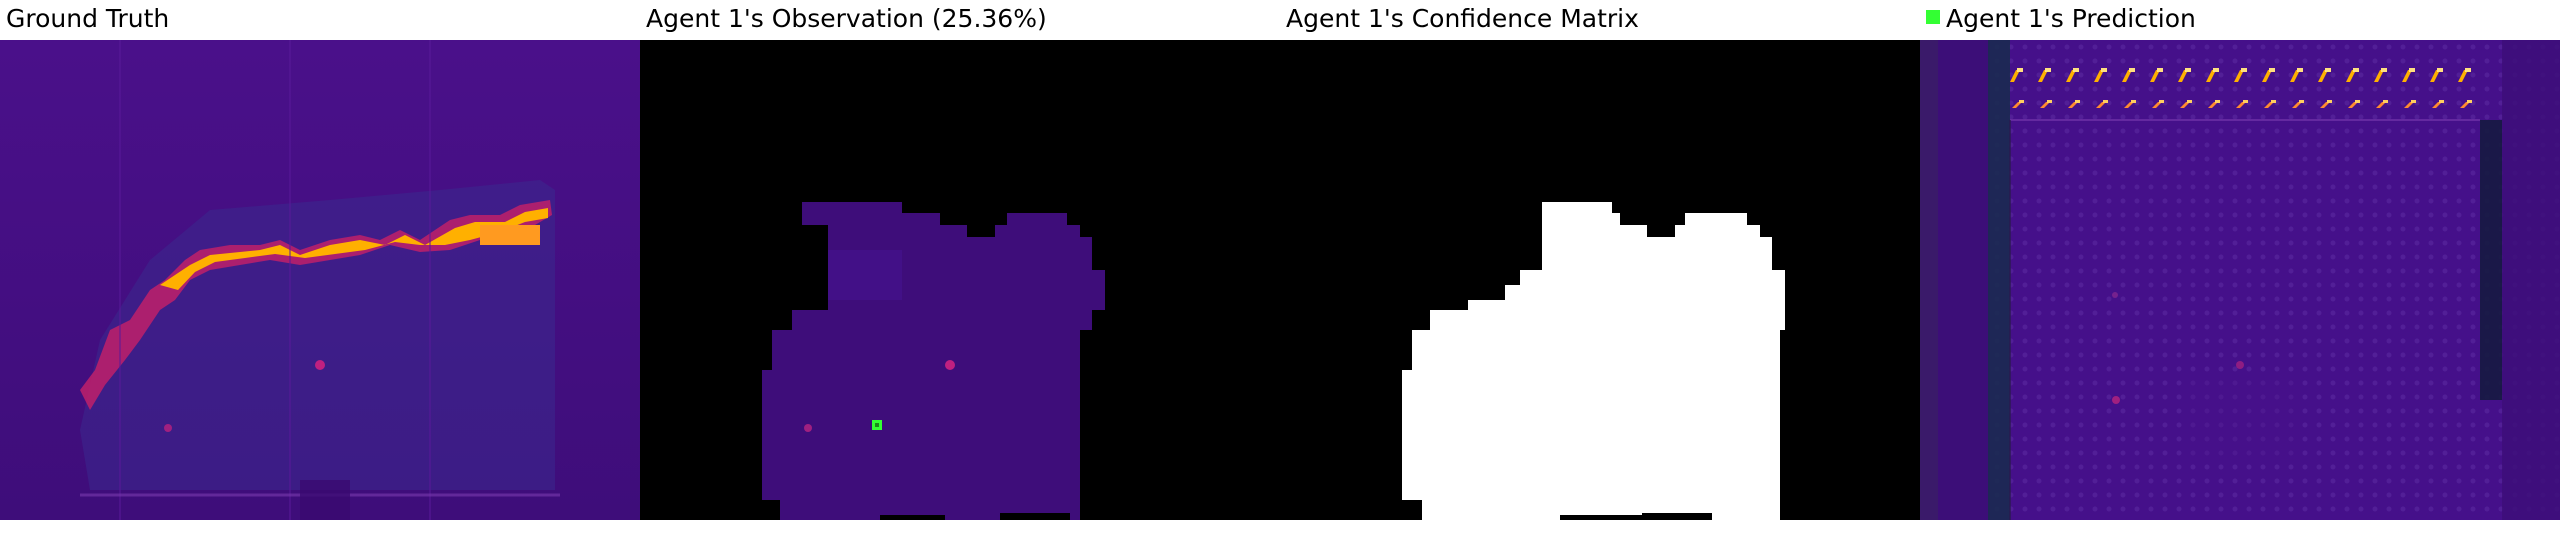 This screenshot has height=560, width=2560. What do you see at coordinates (1462, 18) in the screenshot?
I see `panel-title: Agent 1's Confidence Matrix` at bounding box center [1462, 18].